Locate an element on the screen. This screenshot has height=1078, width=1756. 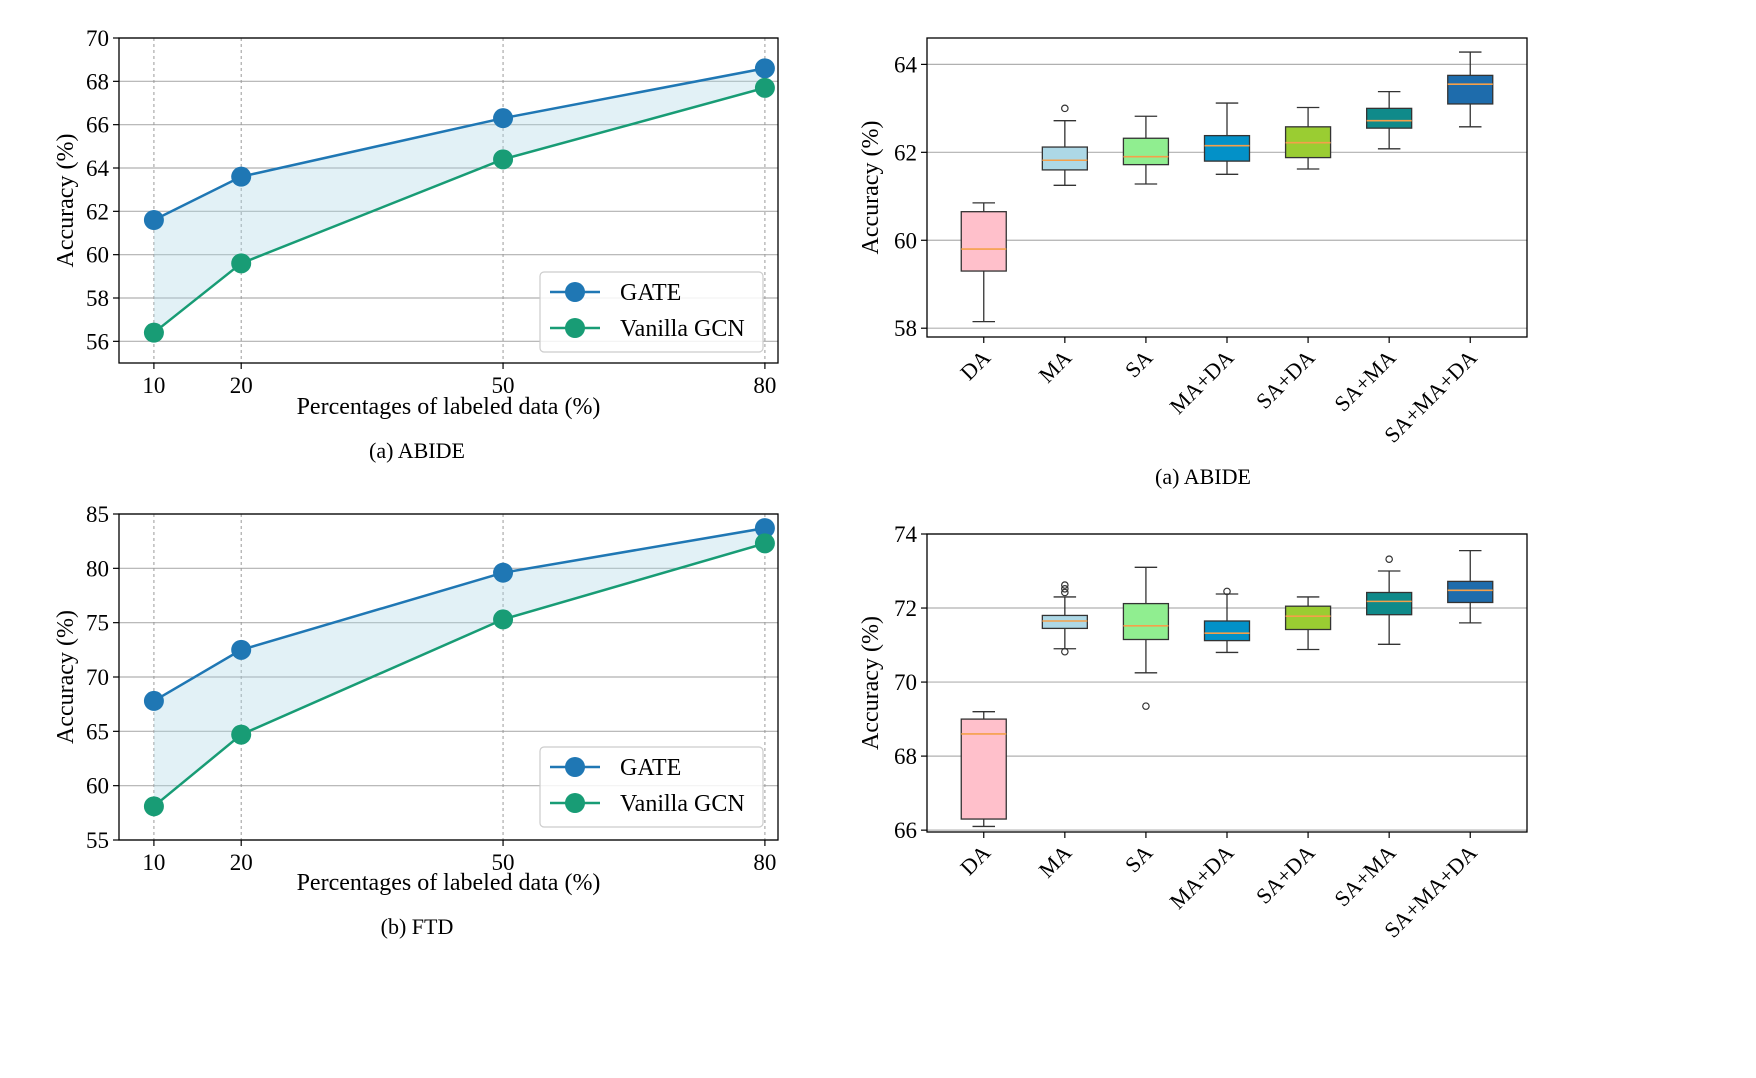
x-tick-label: 20 is located at coordinates (241, 862).